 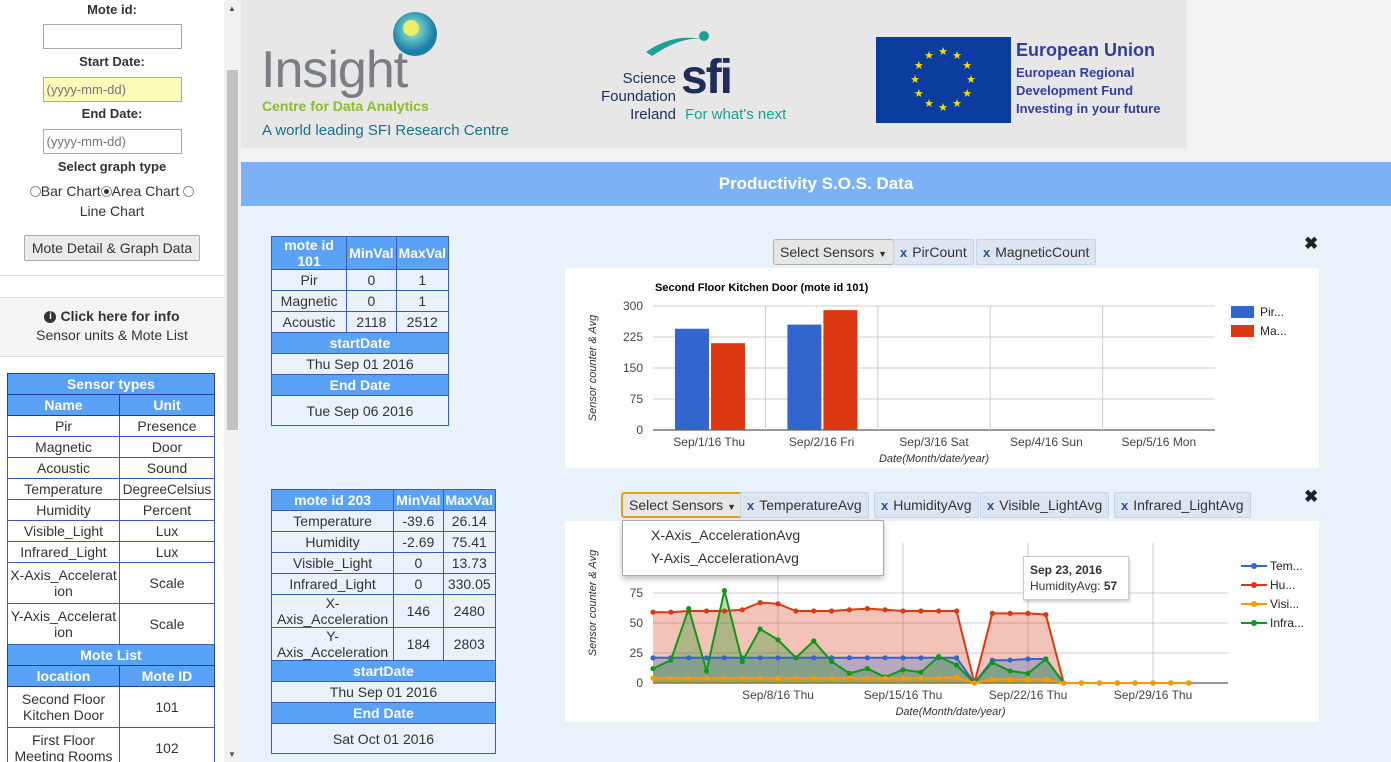 What do you see at coordinates (232, 250) in the screenshot?
I see `scroll-thumb` at bounding box center [232, 250].